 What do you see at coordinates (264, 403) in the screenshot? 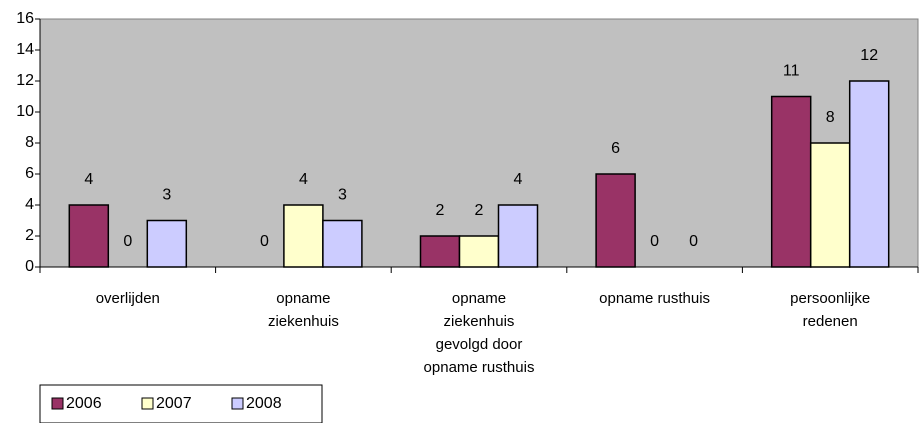
I see `legend-label: 2008` at bounding box center [264, 403].